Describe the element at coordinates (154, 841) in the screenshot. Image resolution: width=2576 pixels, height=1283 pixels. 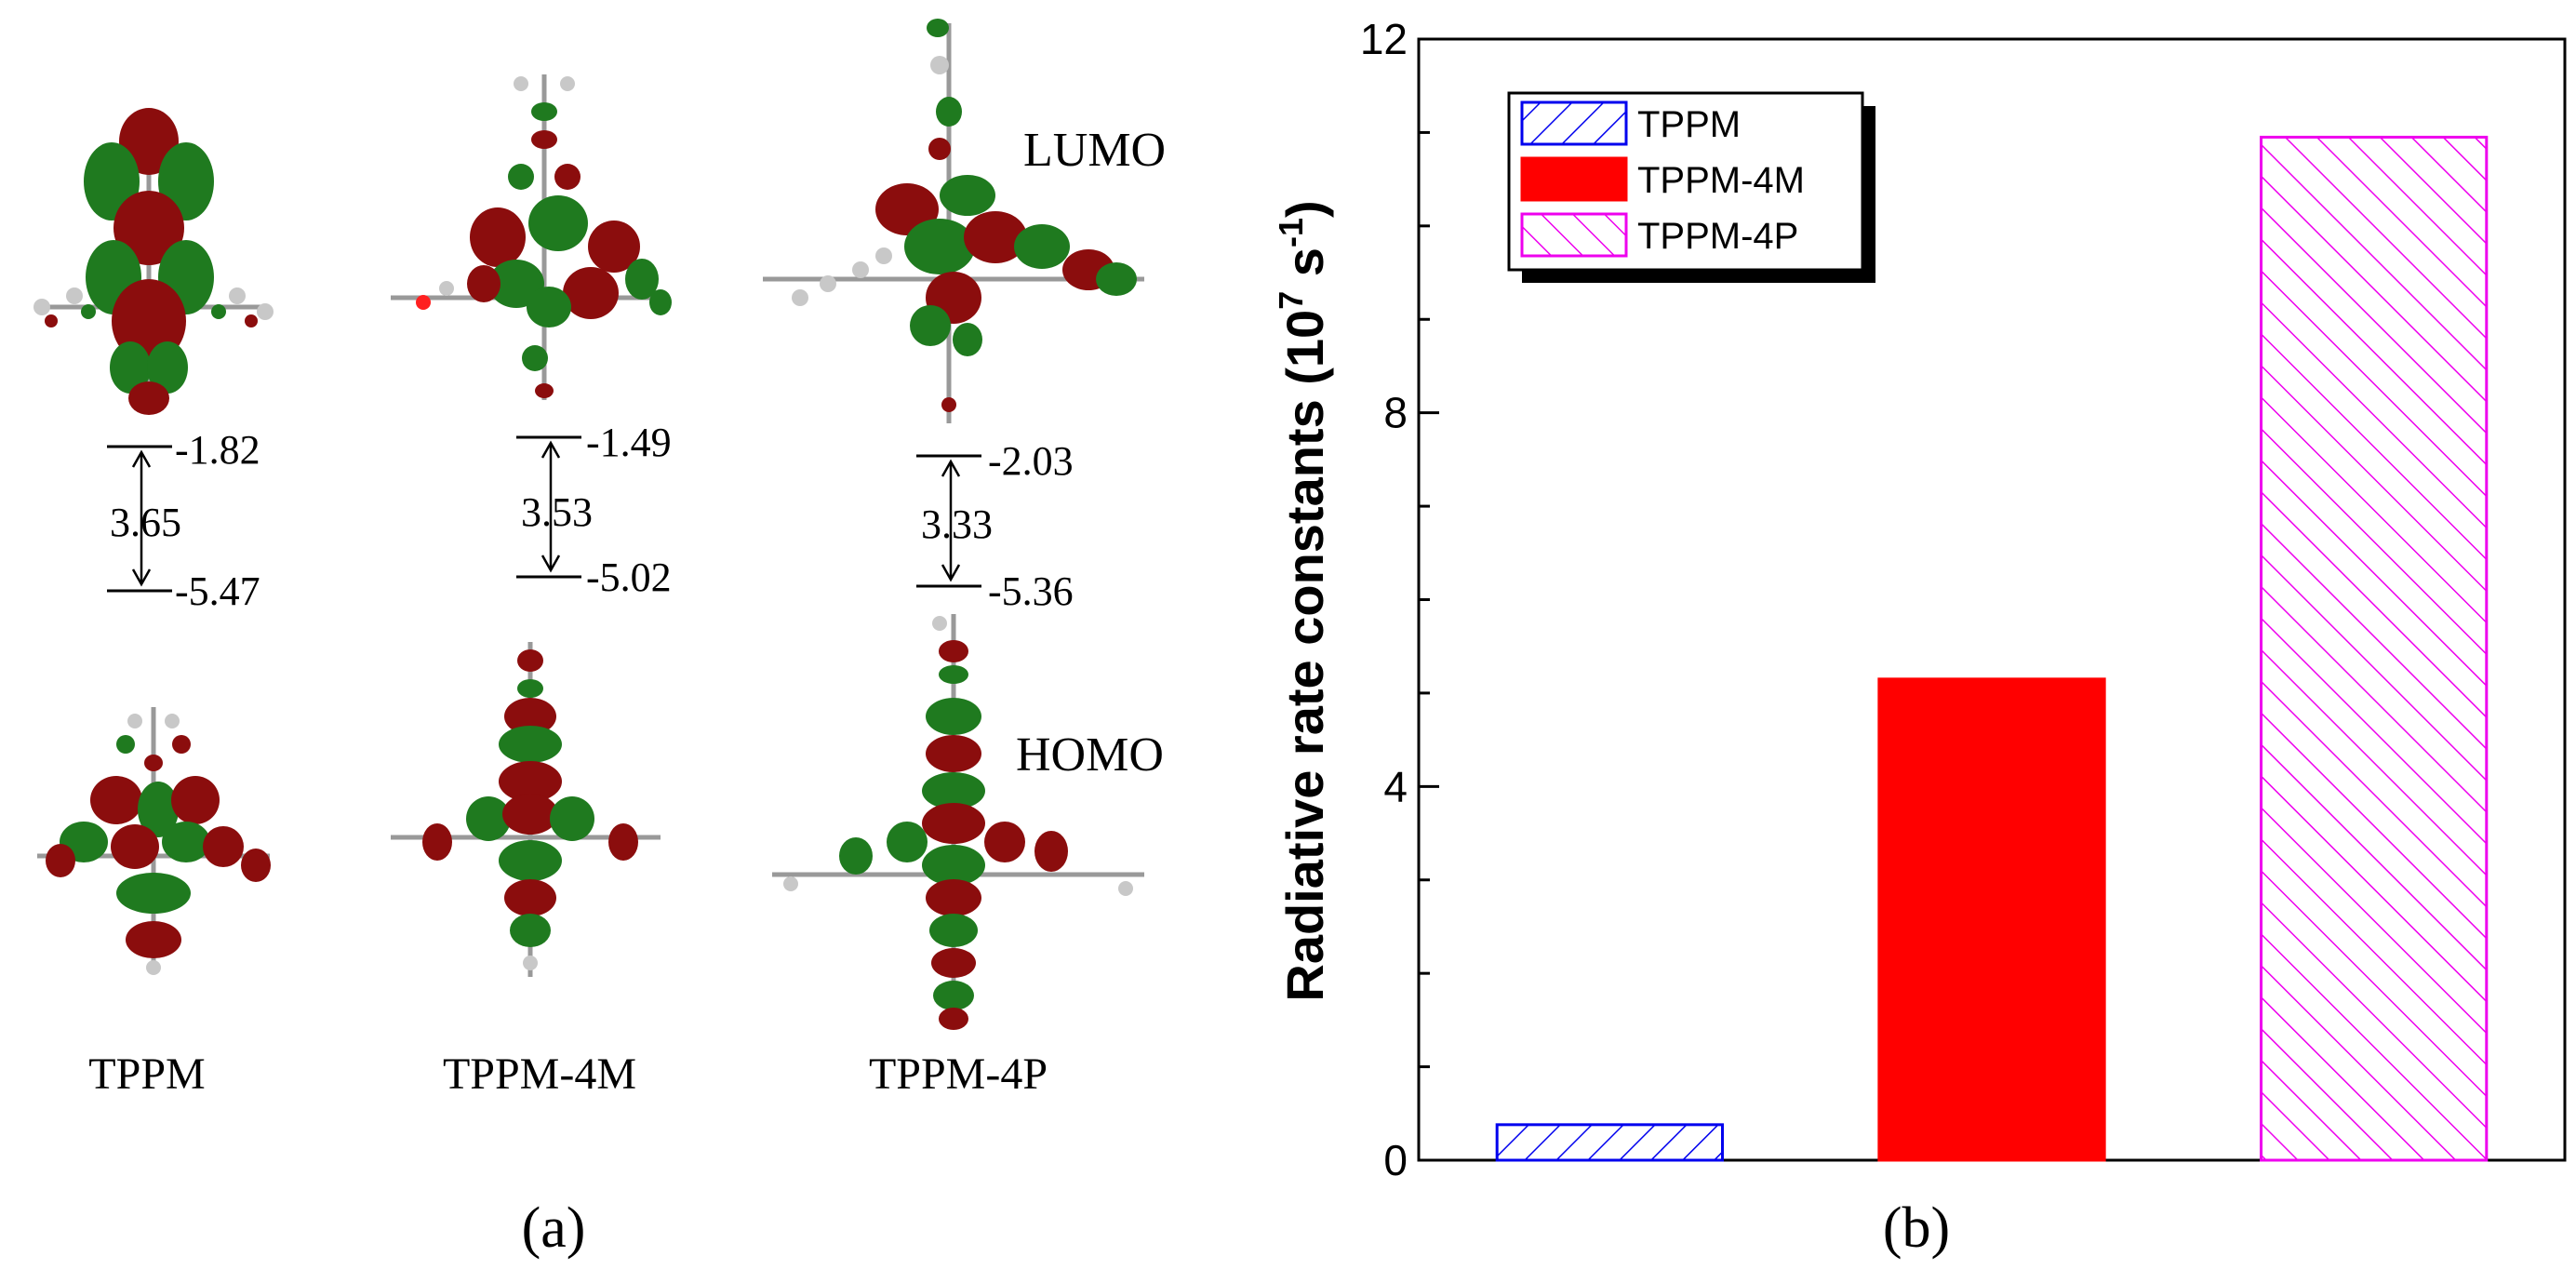
I see `tppm-homo-orbital` at that location.